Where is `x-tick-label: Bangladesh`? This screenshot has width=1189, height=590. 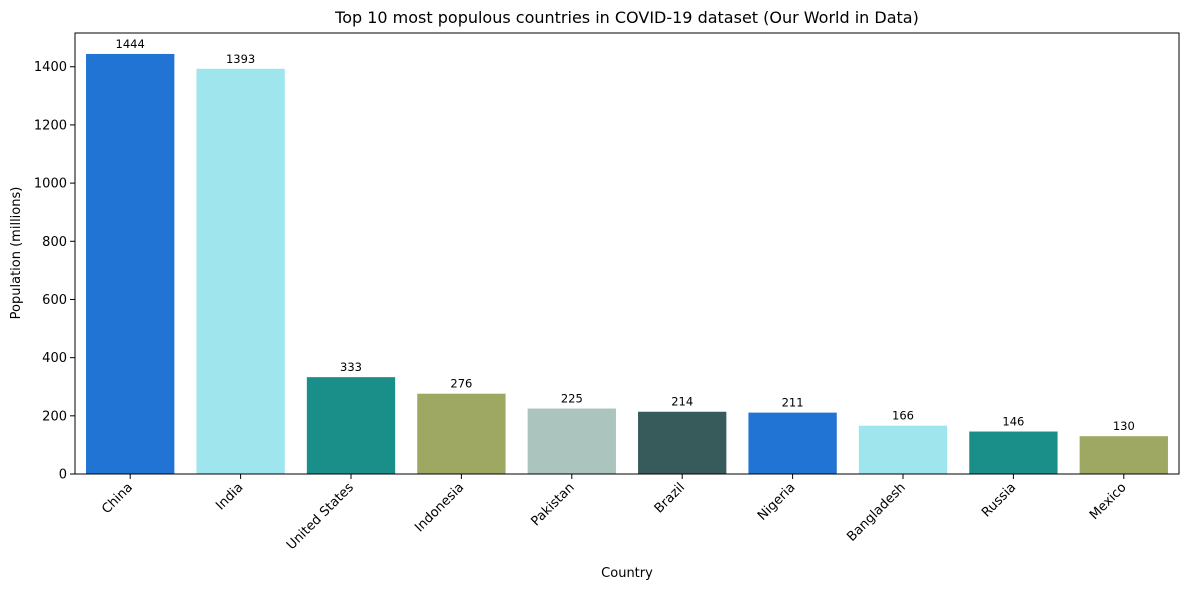 x-tick-label: Bangladesh is located at coordinates (876, 512).